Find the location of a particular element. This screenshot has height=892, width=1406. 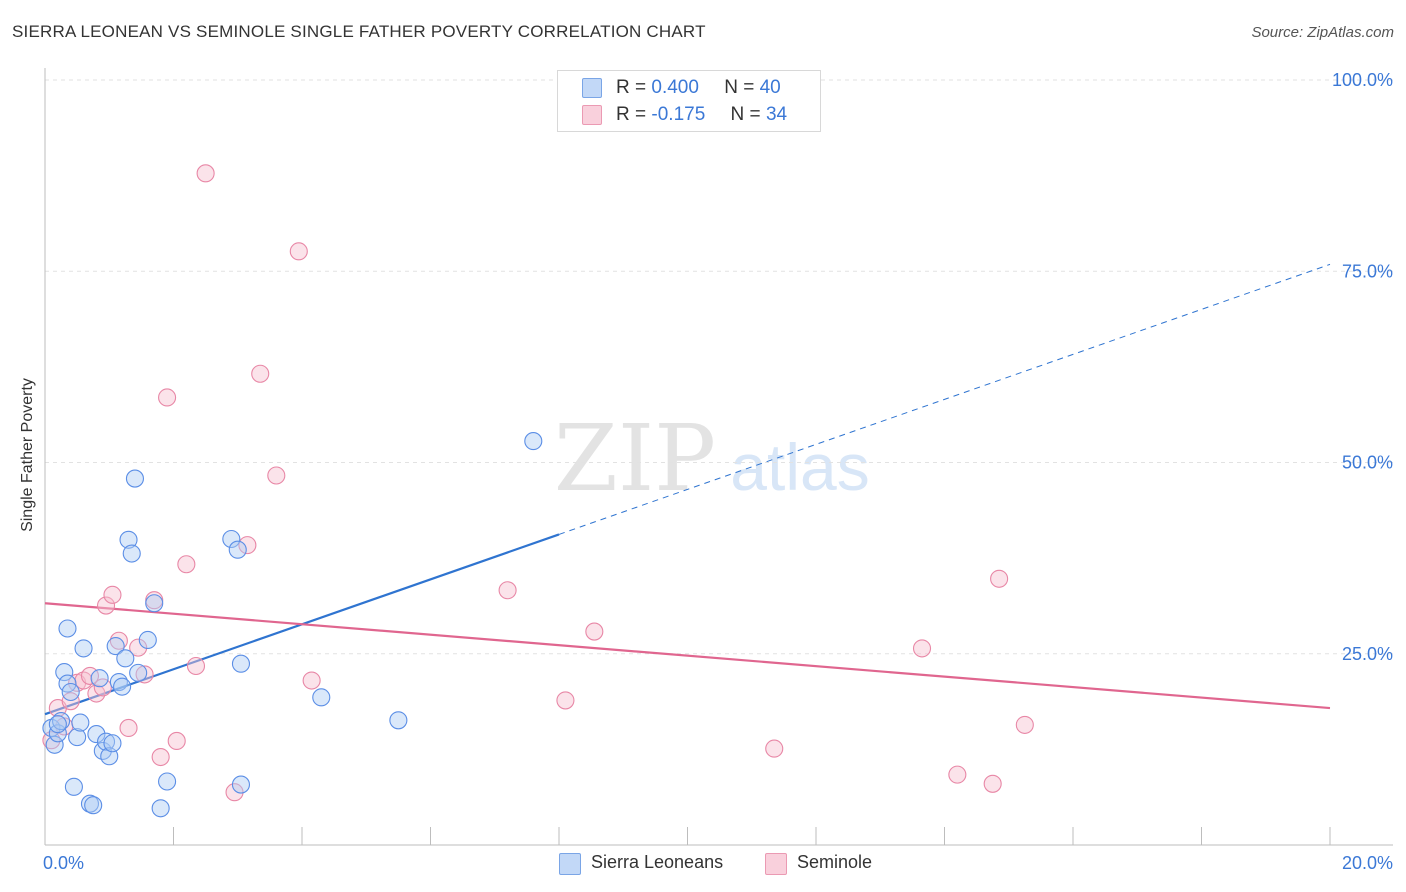

y-tick-label: 100.0% is located at coordinates (1362, 80).